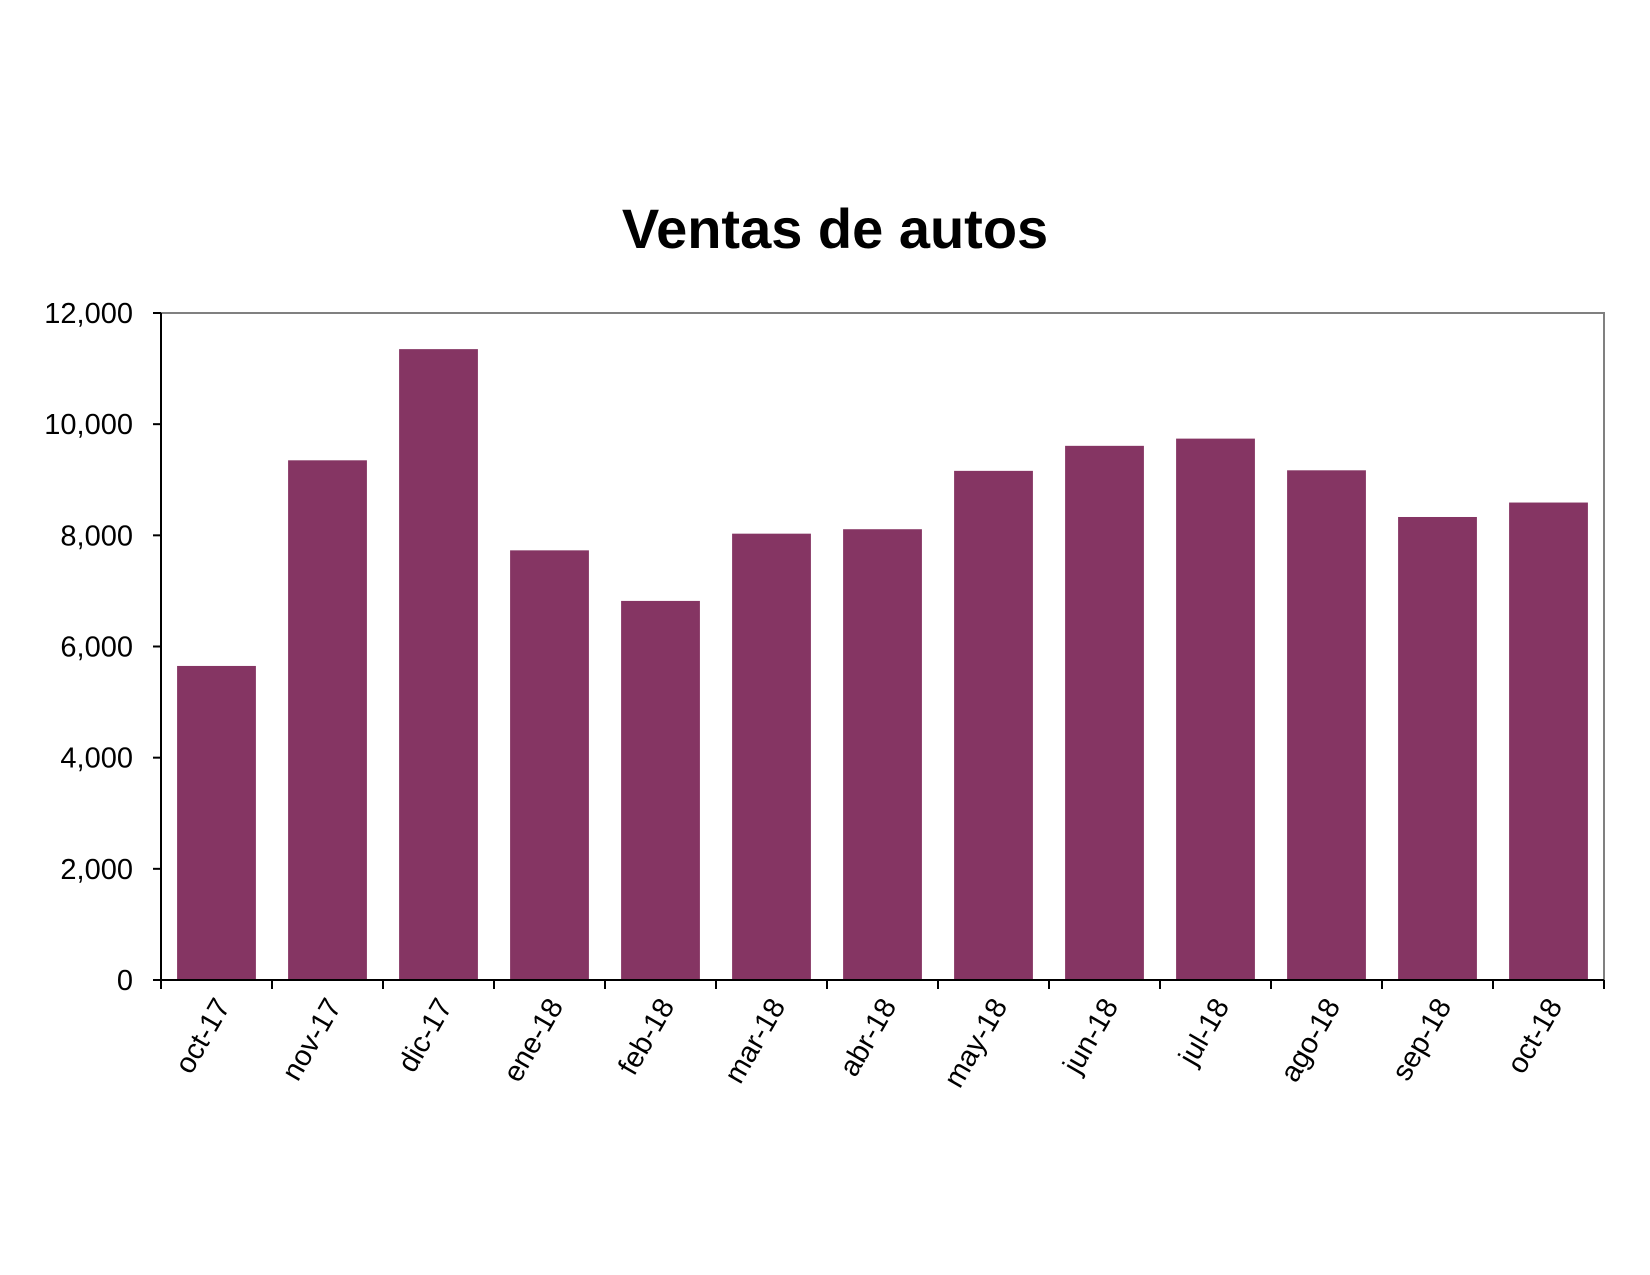  What do you see at coordinates (1091, 1036) in the screenshot?
I see `x-tick-label: jun-18` at bounding box center [1091, 1036].